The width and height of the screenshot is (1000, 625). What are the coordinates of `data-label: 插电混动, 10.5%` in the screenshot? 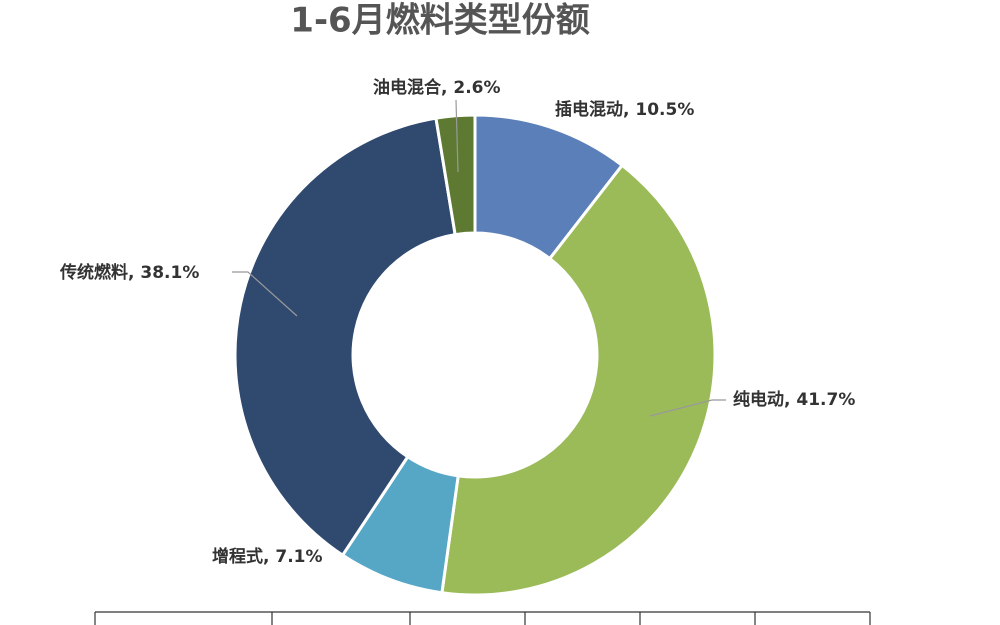 It's located at (624, 109).